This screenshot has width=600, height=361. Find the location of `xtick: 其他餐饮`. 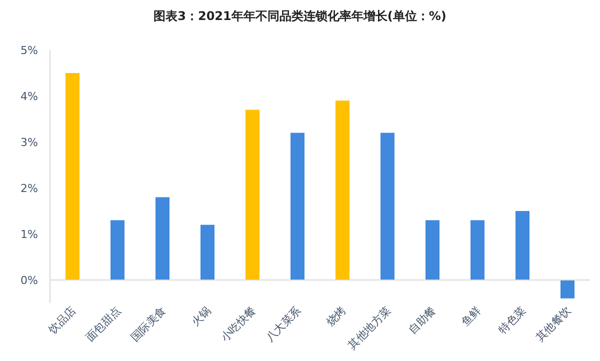

xtick: 其他餐饮 is located at coordinates (553, 324).